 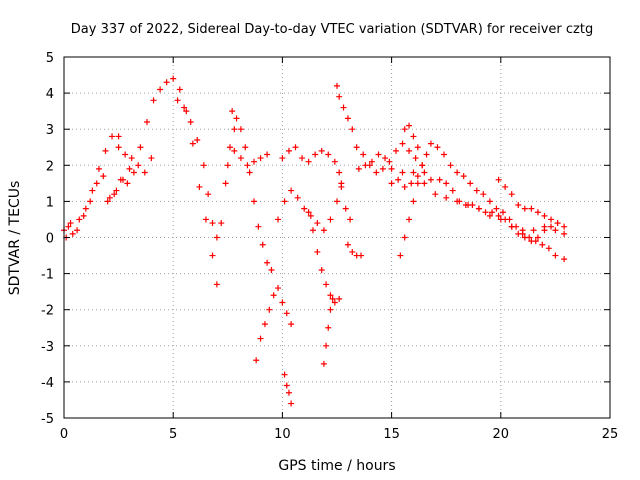 I want to click on x-tick-label: 20, so click(x=501, y=434).